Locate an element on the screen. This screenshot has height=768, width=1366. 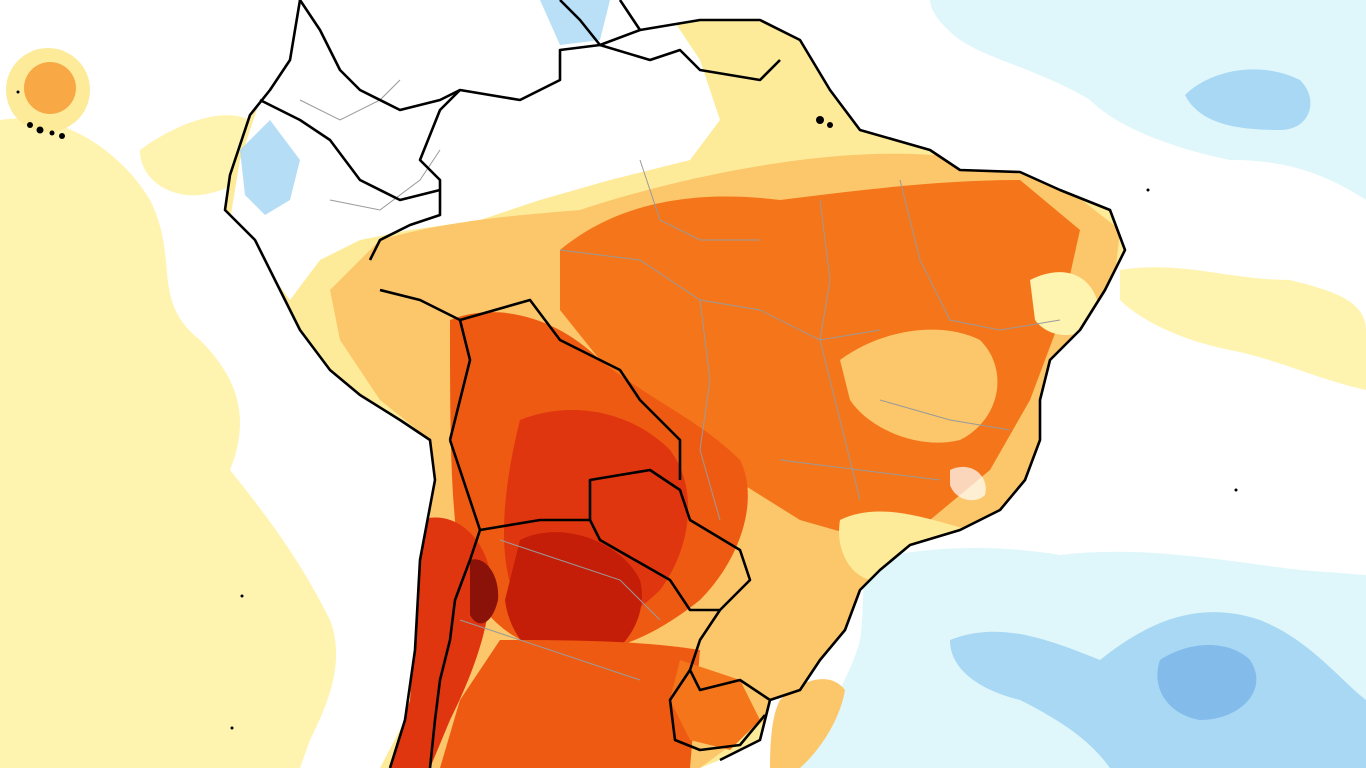
paraguay-border is located at coordinates (670, 540).